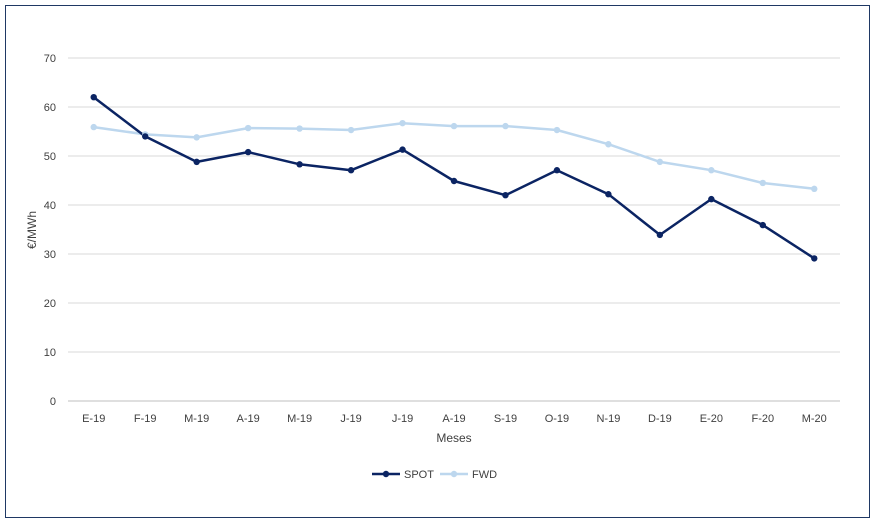  What do you see at coordinates (50, 59) in the screenshot?
I see `y-tick-label: 70` at bounding box center [50, 59].